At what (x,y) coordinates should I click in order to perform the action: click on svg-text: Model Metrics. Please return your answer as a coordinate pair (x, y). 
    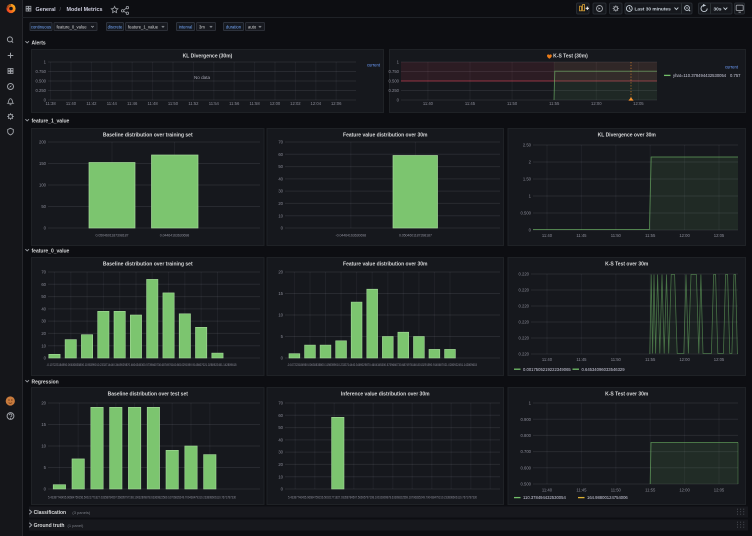
    Looking at the image, I should click on (85, 10).